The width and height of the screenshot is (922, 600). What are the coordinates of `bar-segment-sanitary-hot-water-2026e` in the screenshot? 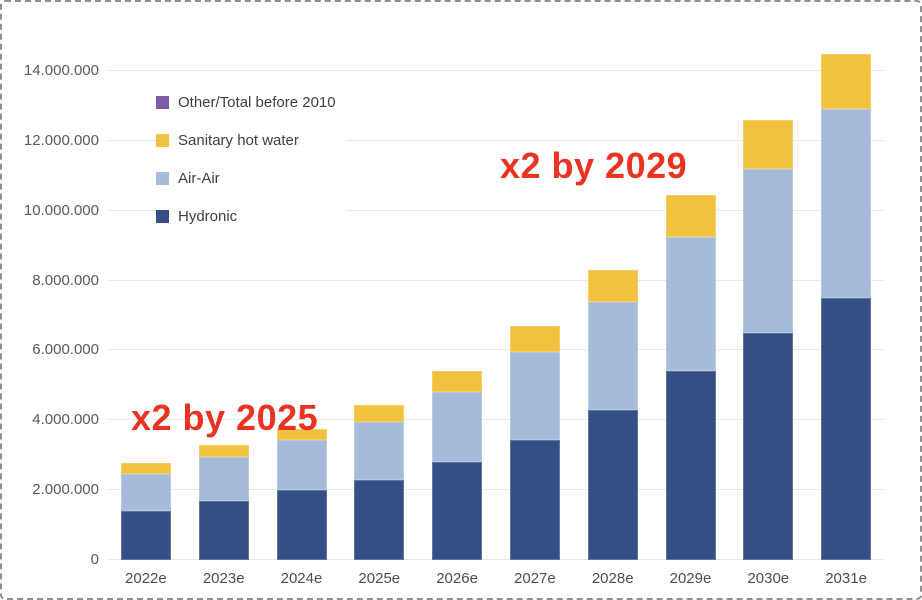 It's located at (457, 382).